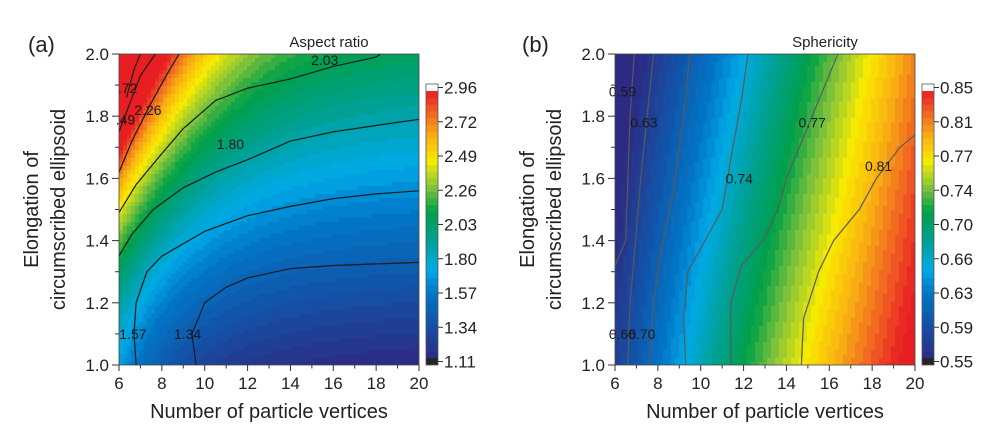 The height and width of the screenshot is (438, 997). Describe the element at coordinates (857, 249) in the screenshot. I see `contour-line-0.77` at that location.